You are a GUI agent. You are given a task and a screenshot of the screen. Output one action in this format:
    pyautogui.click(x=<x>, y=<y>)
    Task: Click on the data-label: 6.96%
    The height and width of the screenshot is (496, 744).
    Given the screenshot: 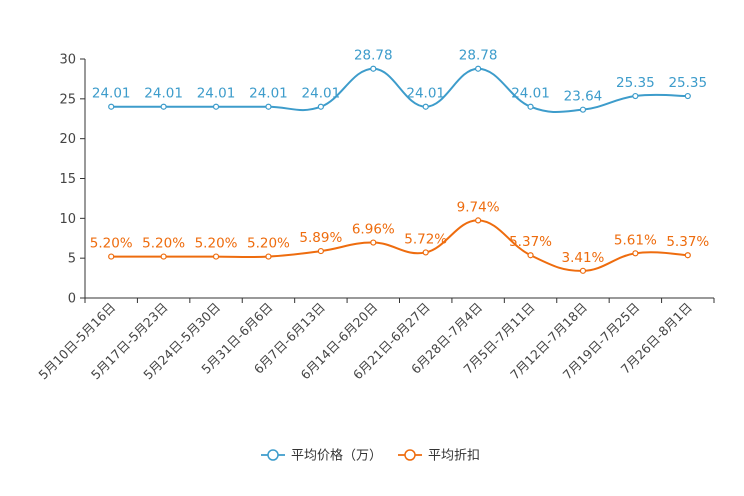 What is the action you would take?
    pyautogui.click(x=373, y=230)
    